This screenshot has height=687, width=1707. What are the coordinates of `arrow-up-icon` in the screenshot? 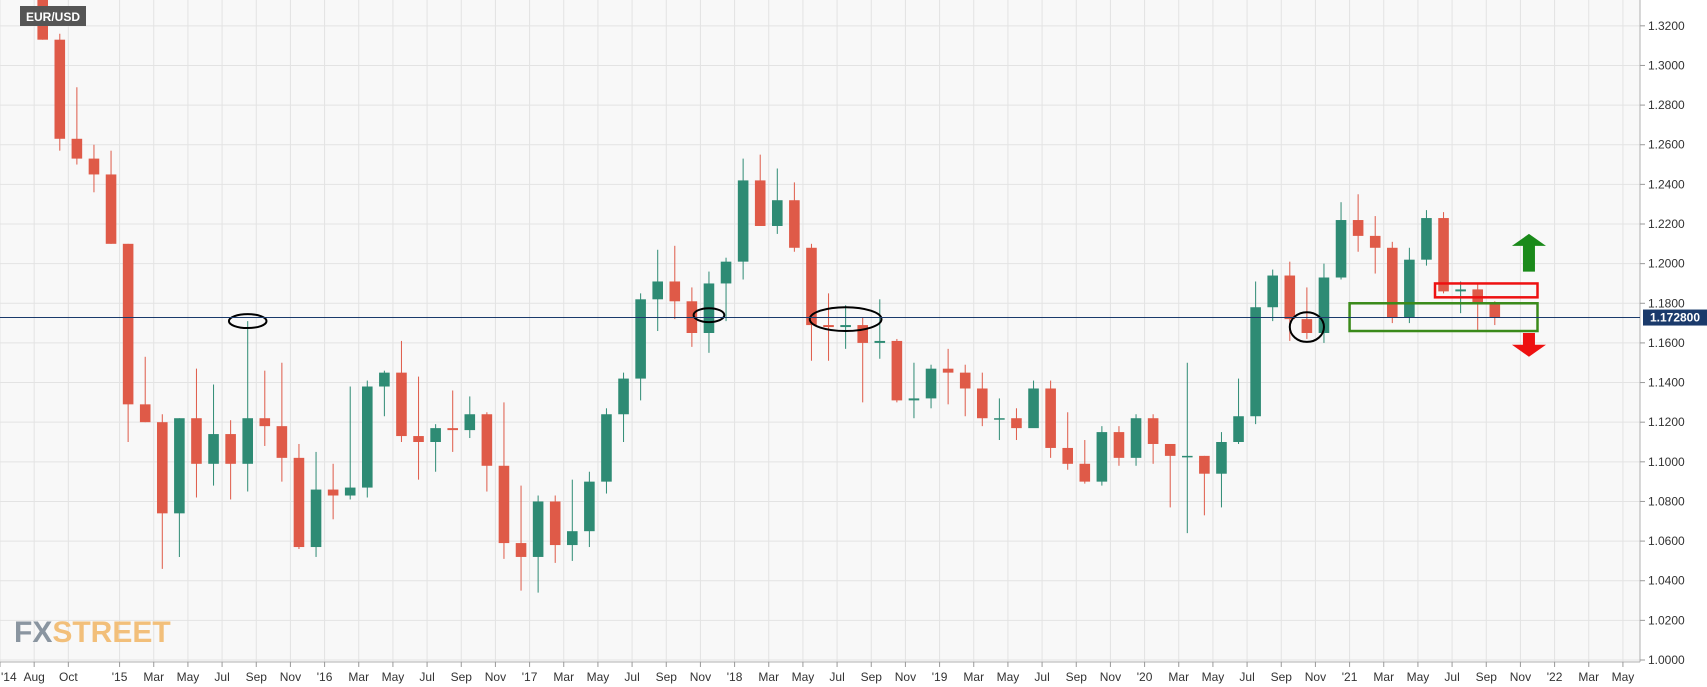 It's located at (1528, 252).